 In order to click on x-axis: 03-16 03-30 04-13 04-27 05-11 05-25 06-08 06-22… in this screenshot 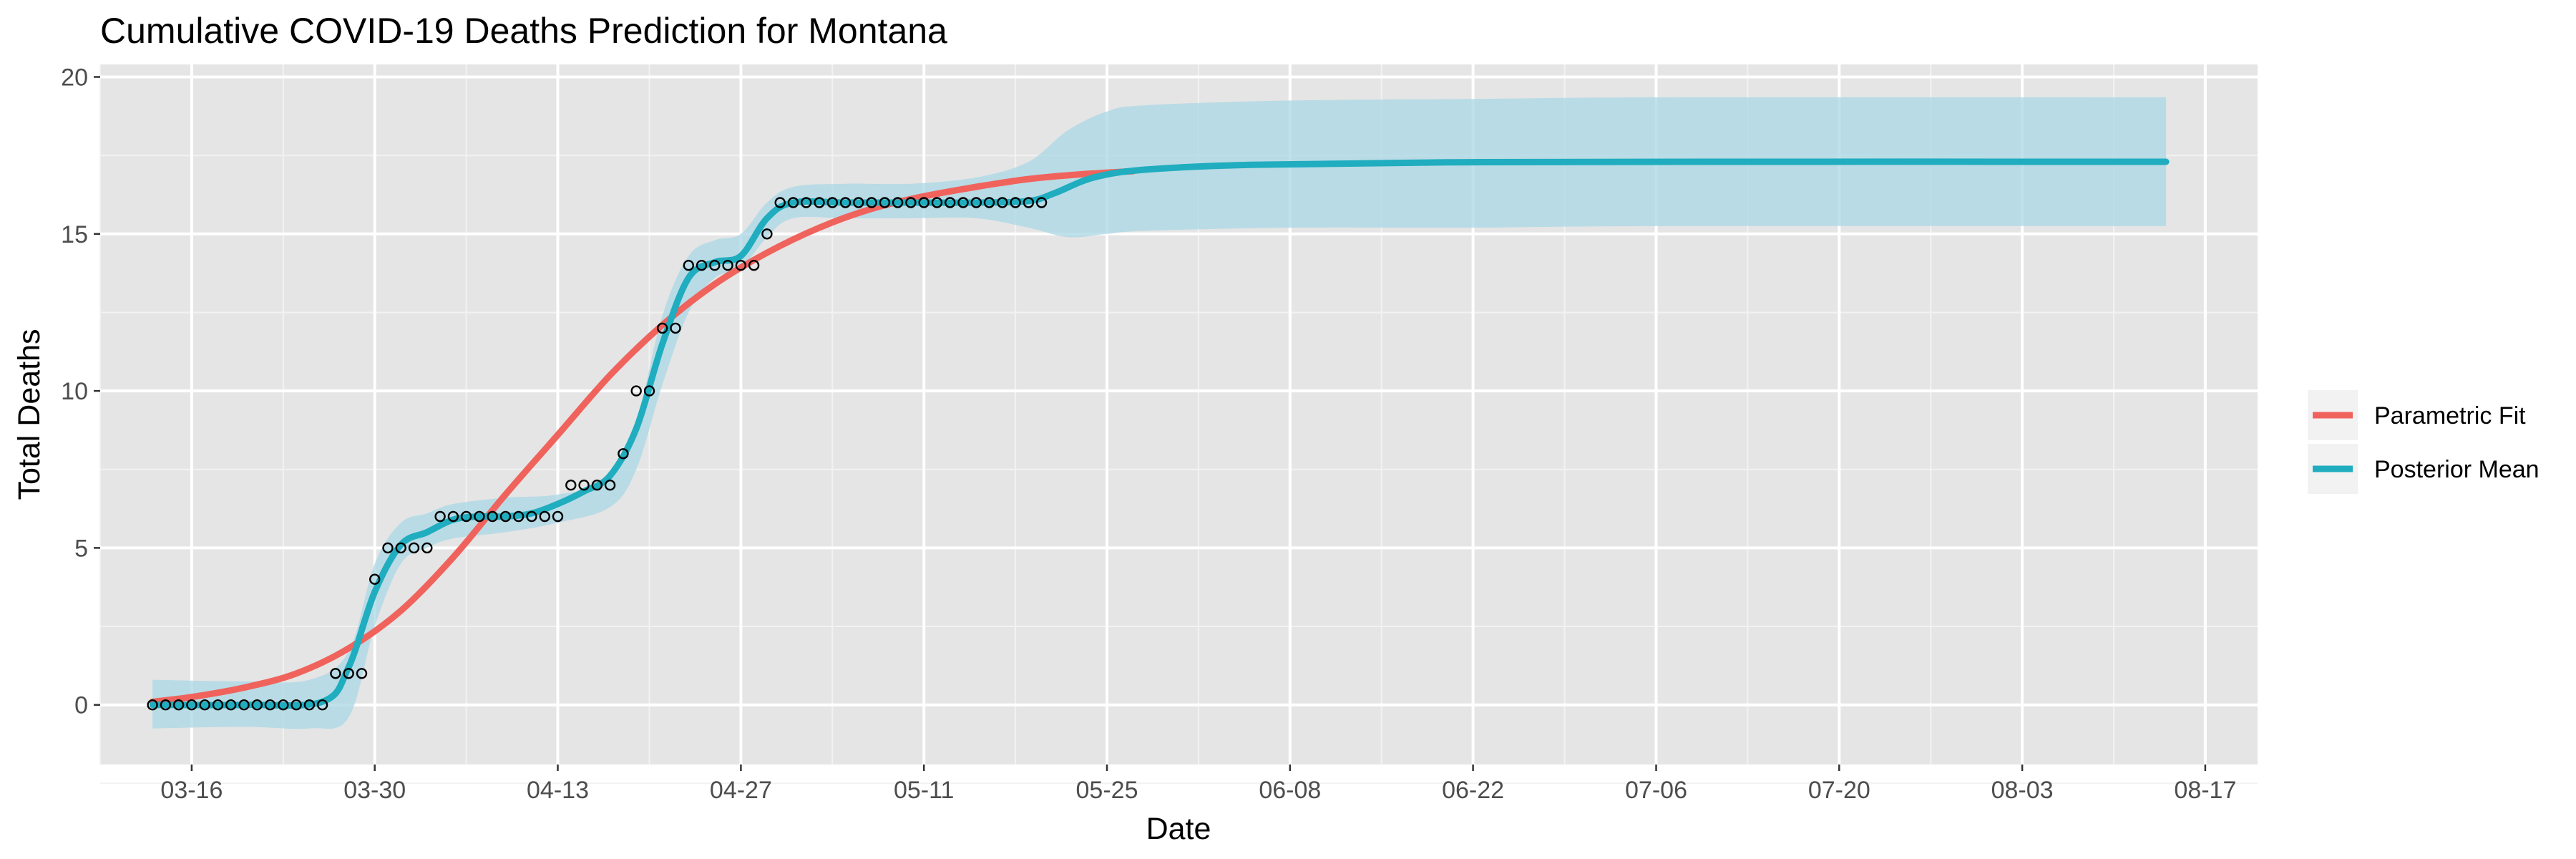, I will do `click(1198, 784)`.